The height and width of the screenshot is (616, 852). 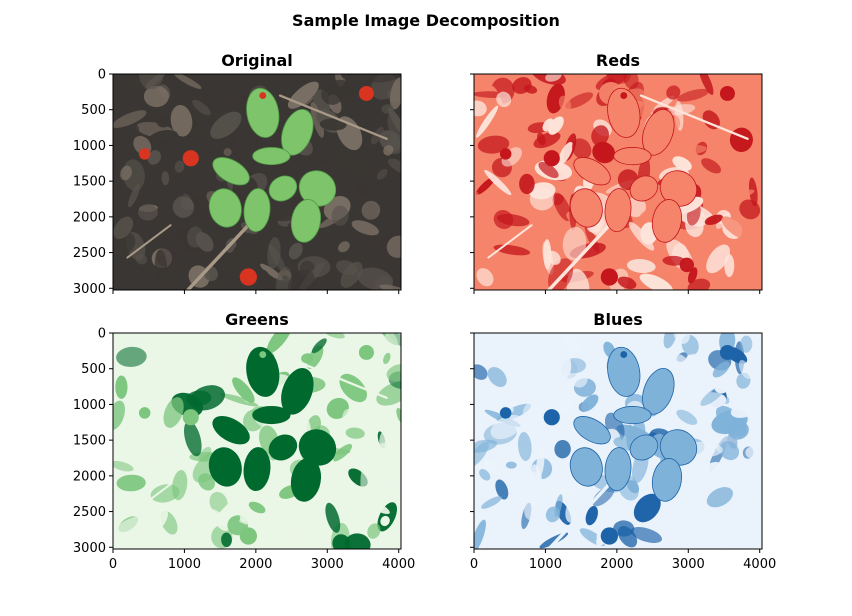 I want to click on panel-reds: Reds, so click(x=616, y=172).